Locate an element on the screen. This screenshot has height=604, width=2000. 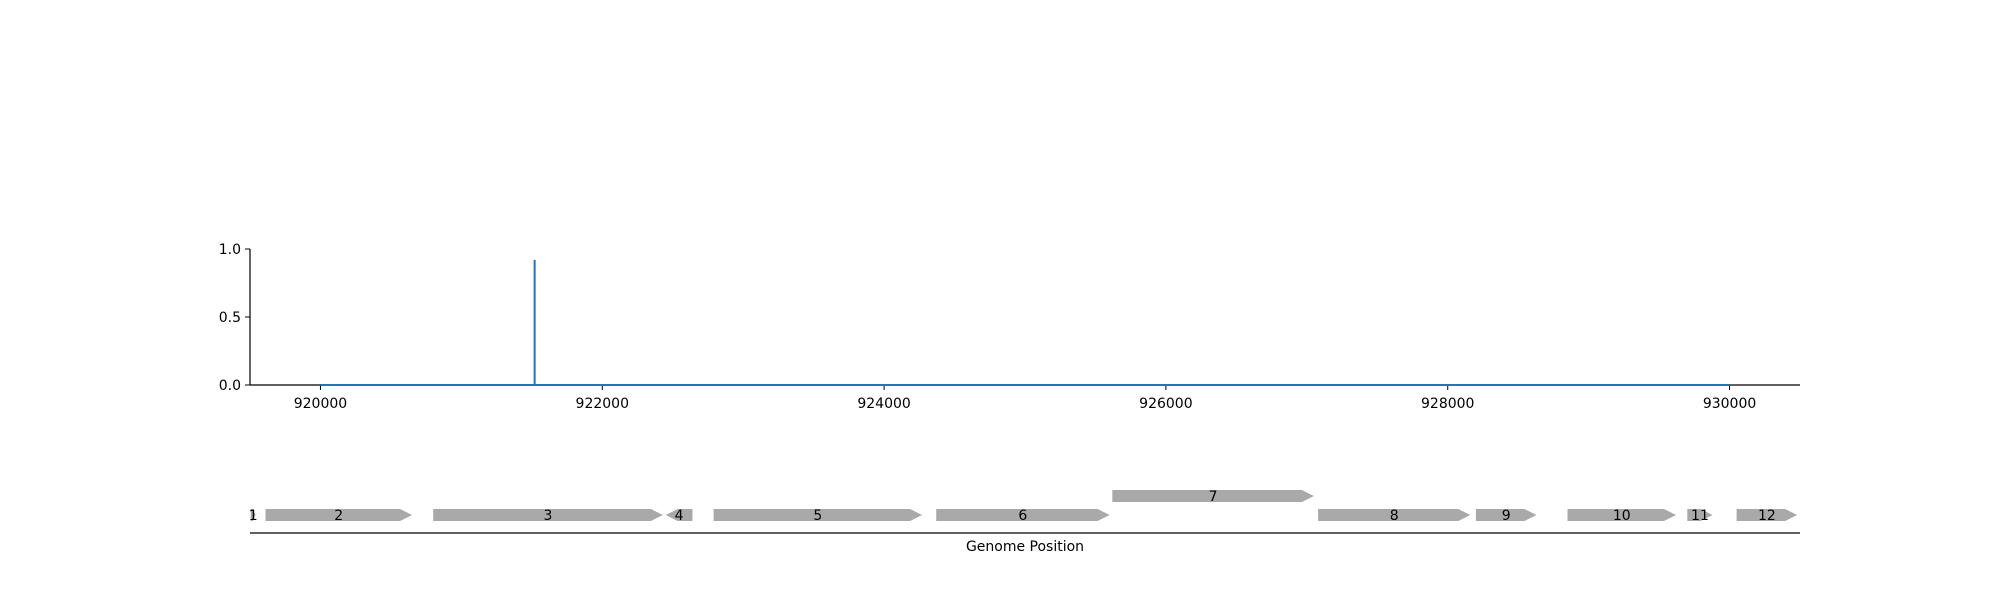
x-tick-label: 924000 is located at coordinates (883, 404).